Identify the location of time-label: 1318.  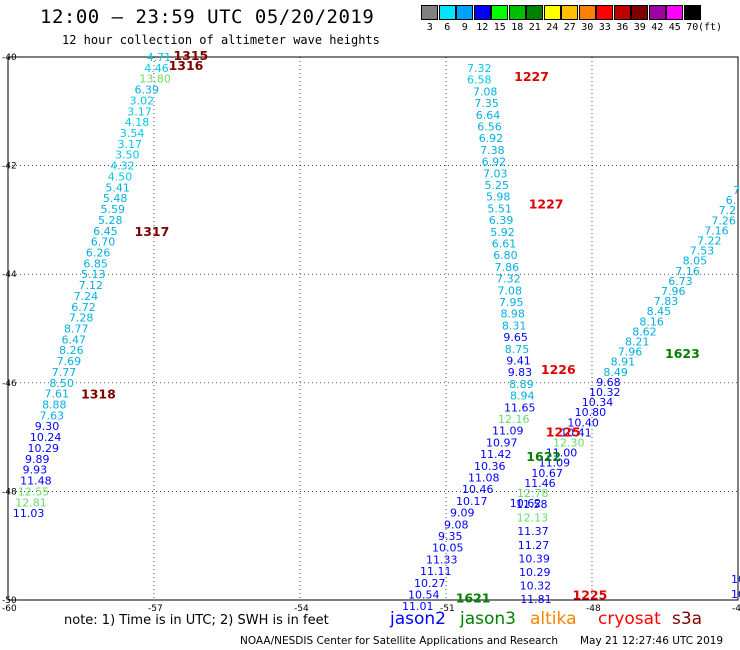
(98, 394).